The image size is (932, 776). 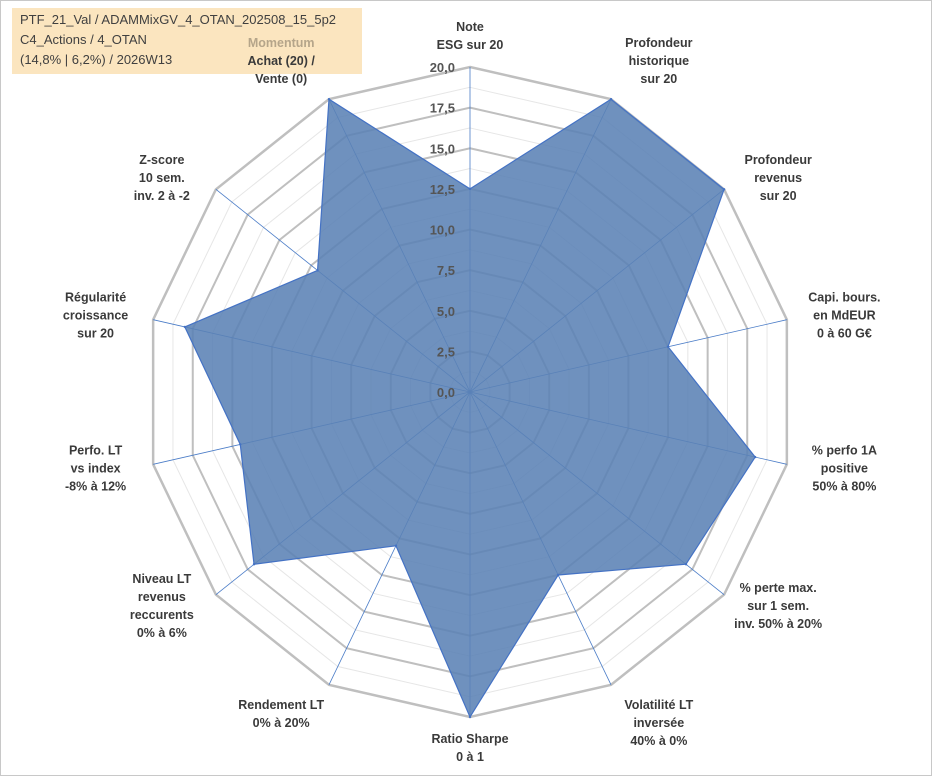 What do you see at coordinates (658, 723) in the screenshot?
I see `radar-axis-label: inversée` at bounding box center [658, 723].